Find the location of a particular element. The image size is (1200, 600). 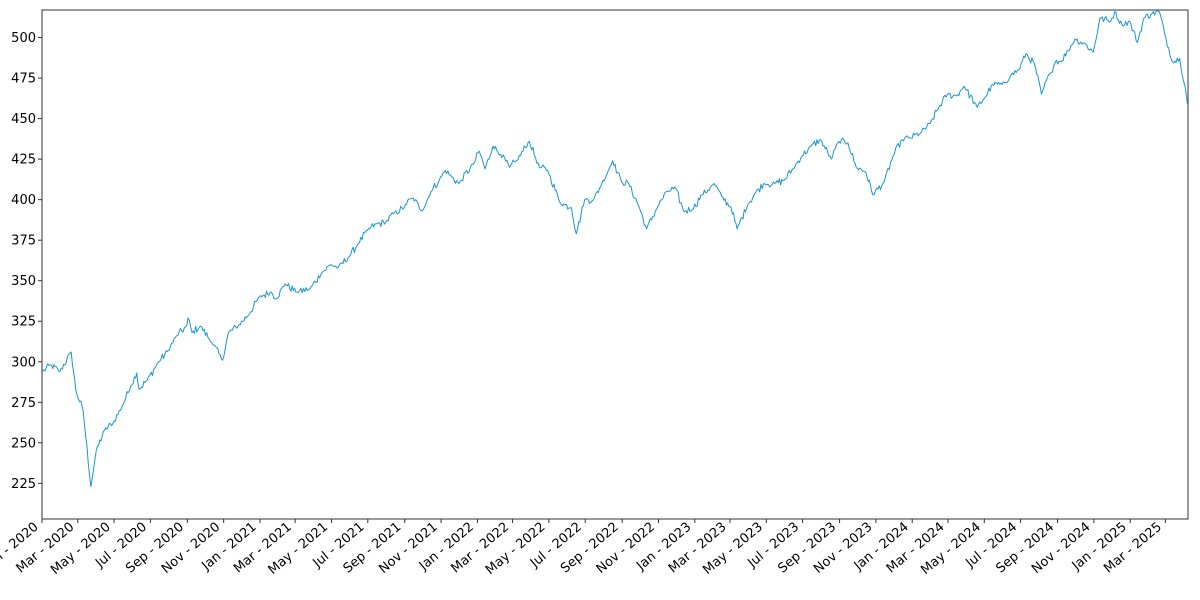

y-tick-label: 375 is located at coordinates (23, 241).